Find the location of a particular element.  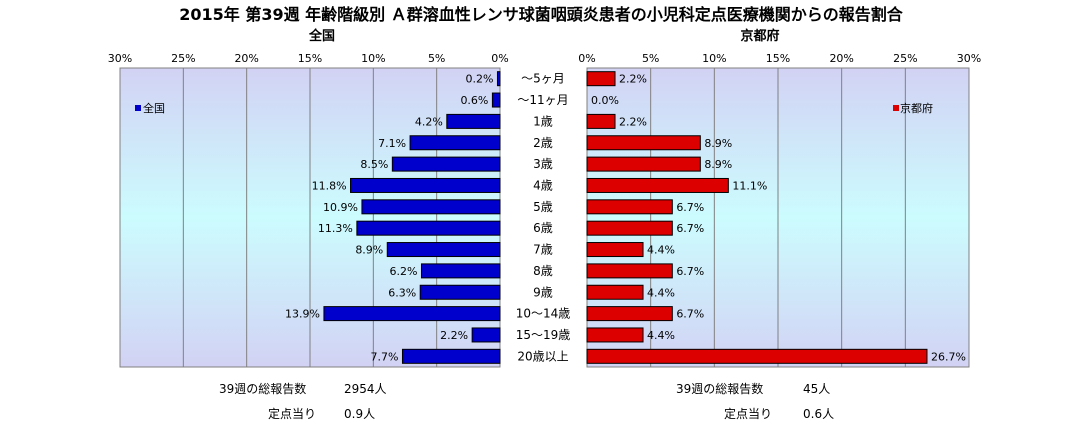

left-tick-label: 15% is located at coordinates (310, 58).